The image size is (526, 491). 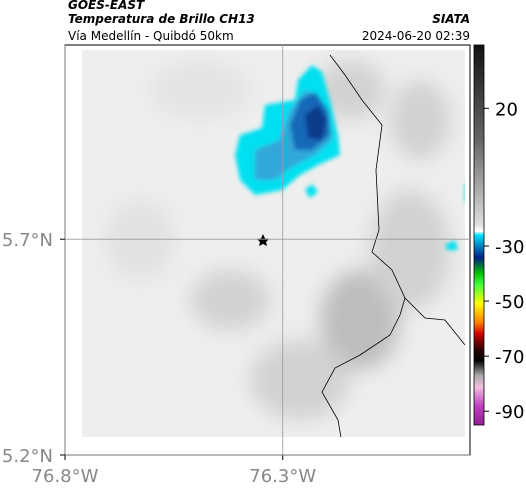 I want to click on colorbar-tick-label: -90, so click(x=509, y=412).